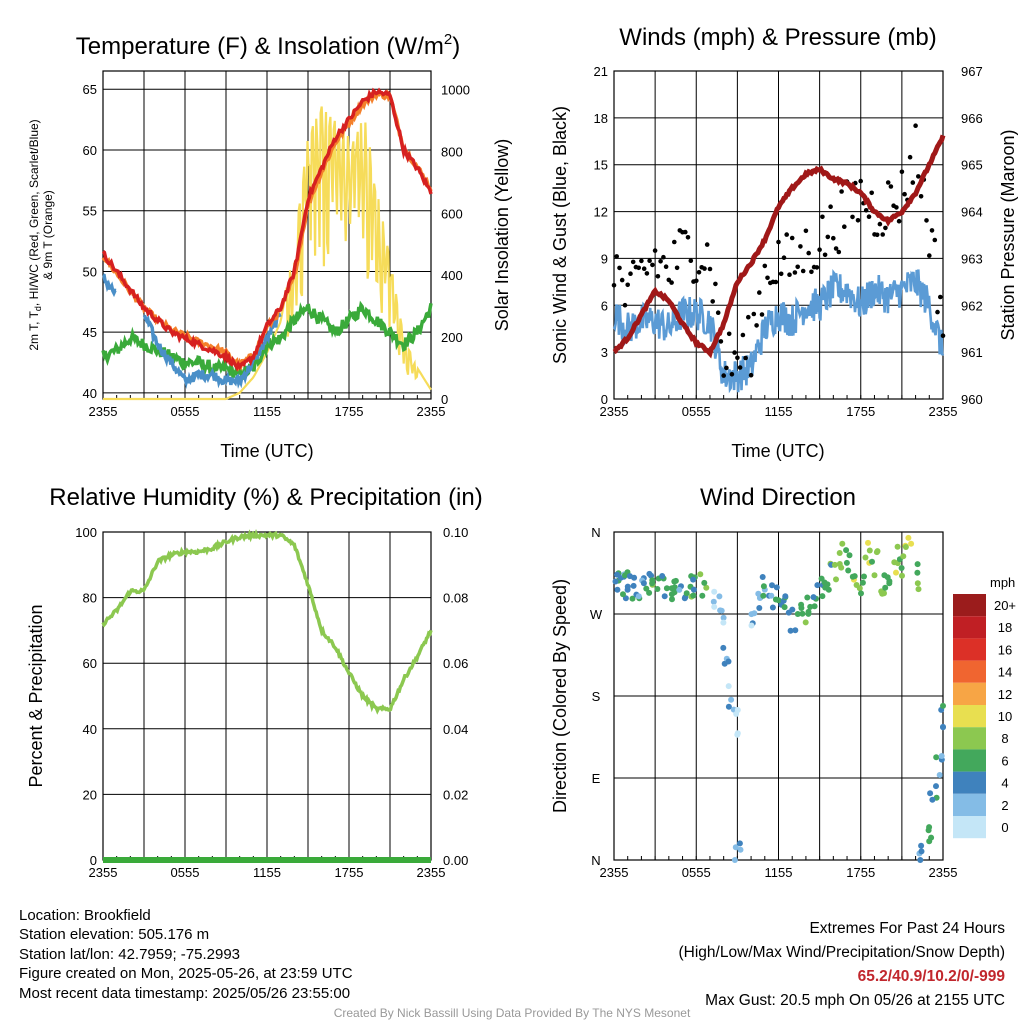 This screenshot has height=1024, width=1024. What do you see at coordinates (560, 696) in the screenshot?
I see `panel4-ylabel-left: Direction (Colored By Speed)` at bounding box center [560, 696].